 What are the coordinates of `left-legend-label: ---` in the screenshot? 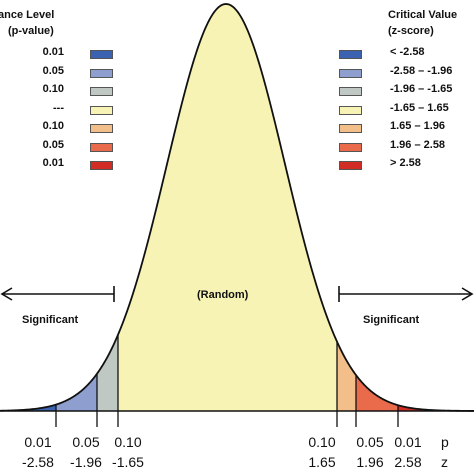 It's located at (58, 107).